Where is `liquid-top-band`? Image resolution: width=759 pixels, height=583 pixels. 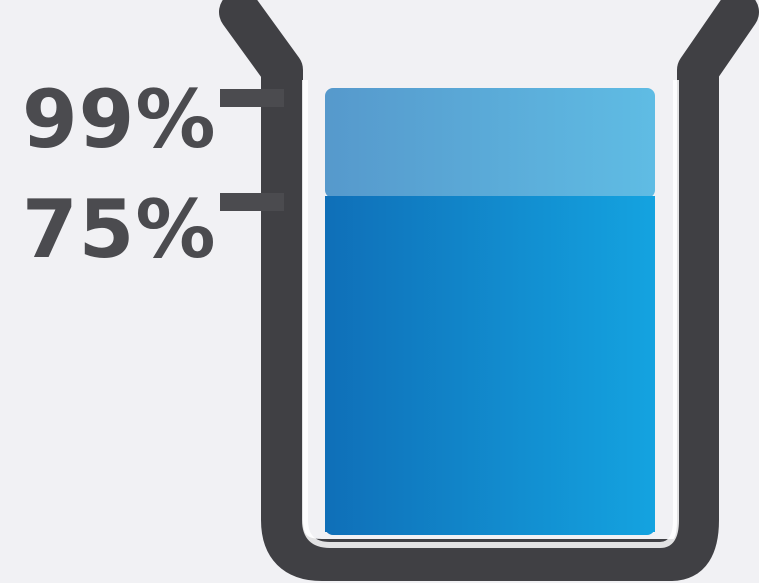 liquid-top-band is located at coordinates (490, 143).